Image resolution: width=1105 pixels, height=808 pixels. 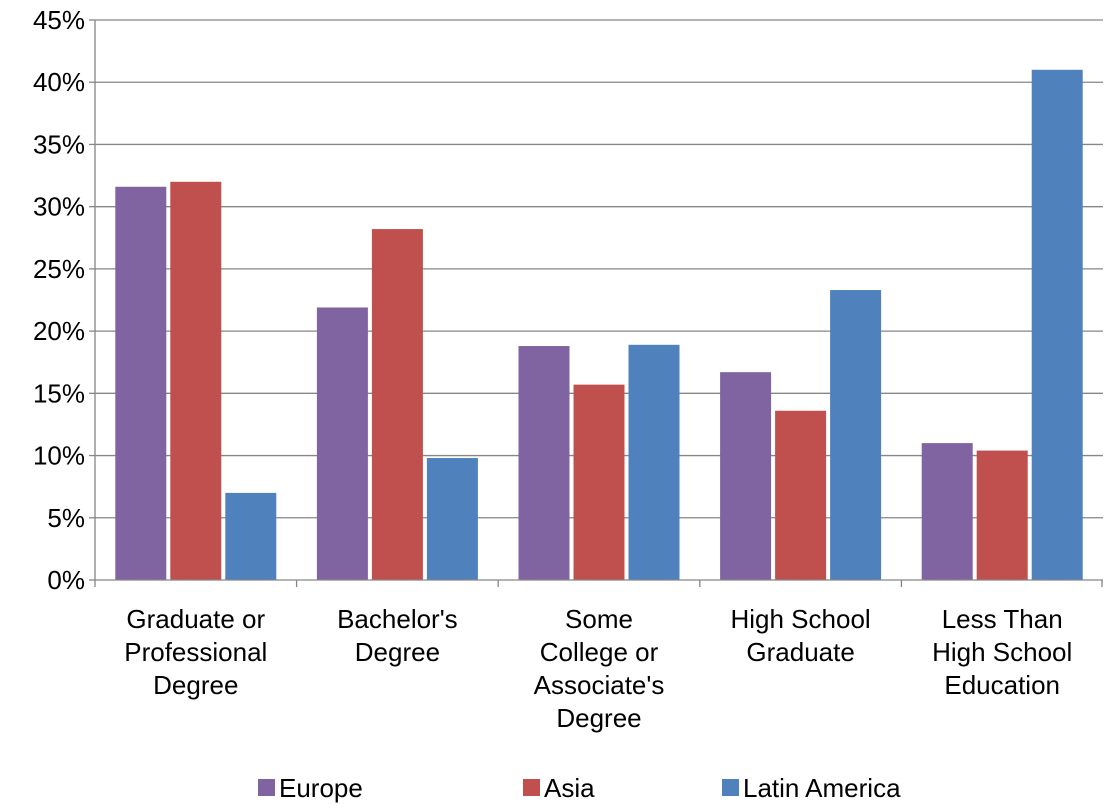 I want to click on x-category-label: Graduate or Professional Degree, so click(x=195, y=652).